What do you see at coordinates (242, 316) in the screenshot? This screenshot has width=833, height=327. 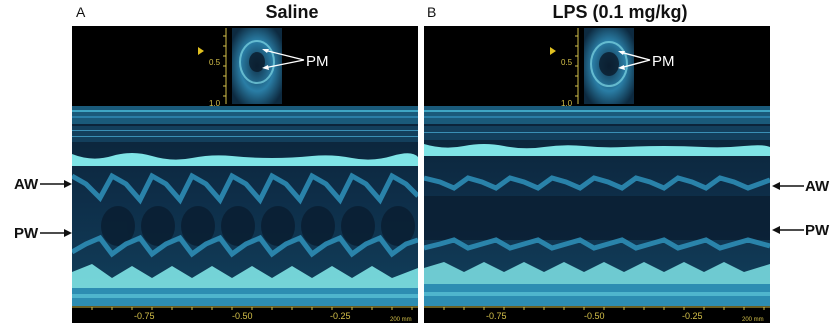 I see `panel-a-time-tick-1: -0.50` at bounding box center [242, 316].